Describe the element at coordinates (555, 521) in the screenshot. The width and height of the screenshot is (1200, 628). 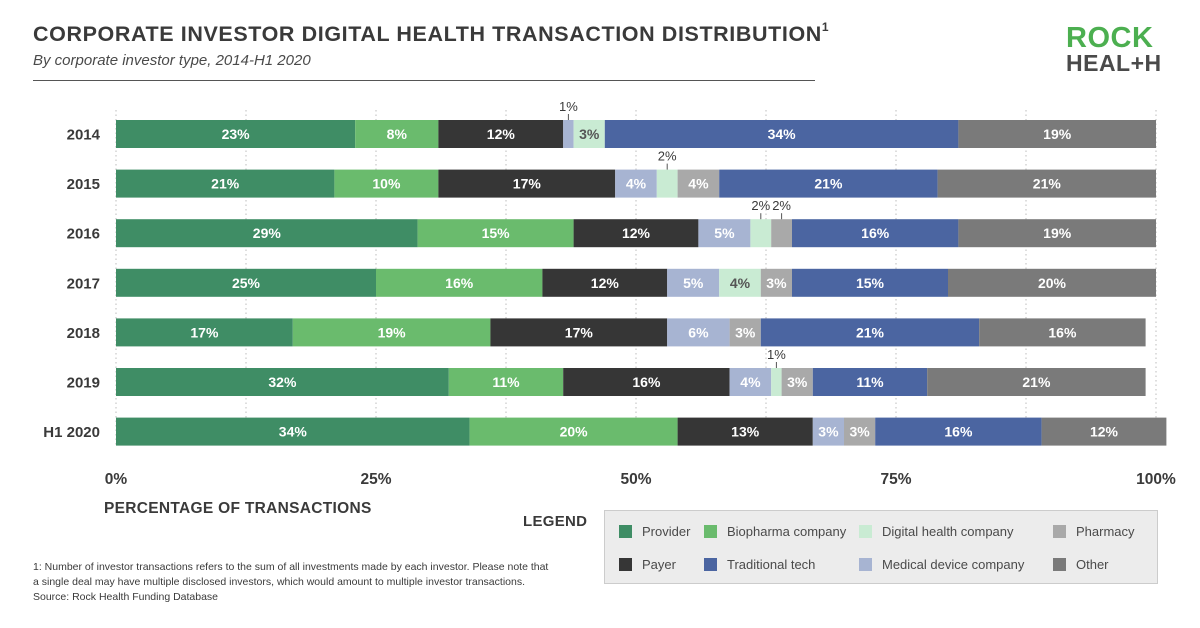
I see `legend-title: LEGEND` at that location.